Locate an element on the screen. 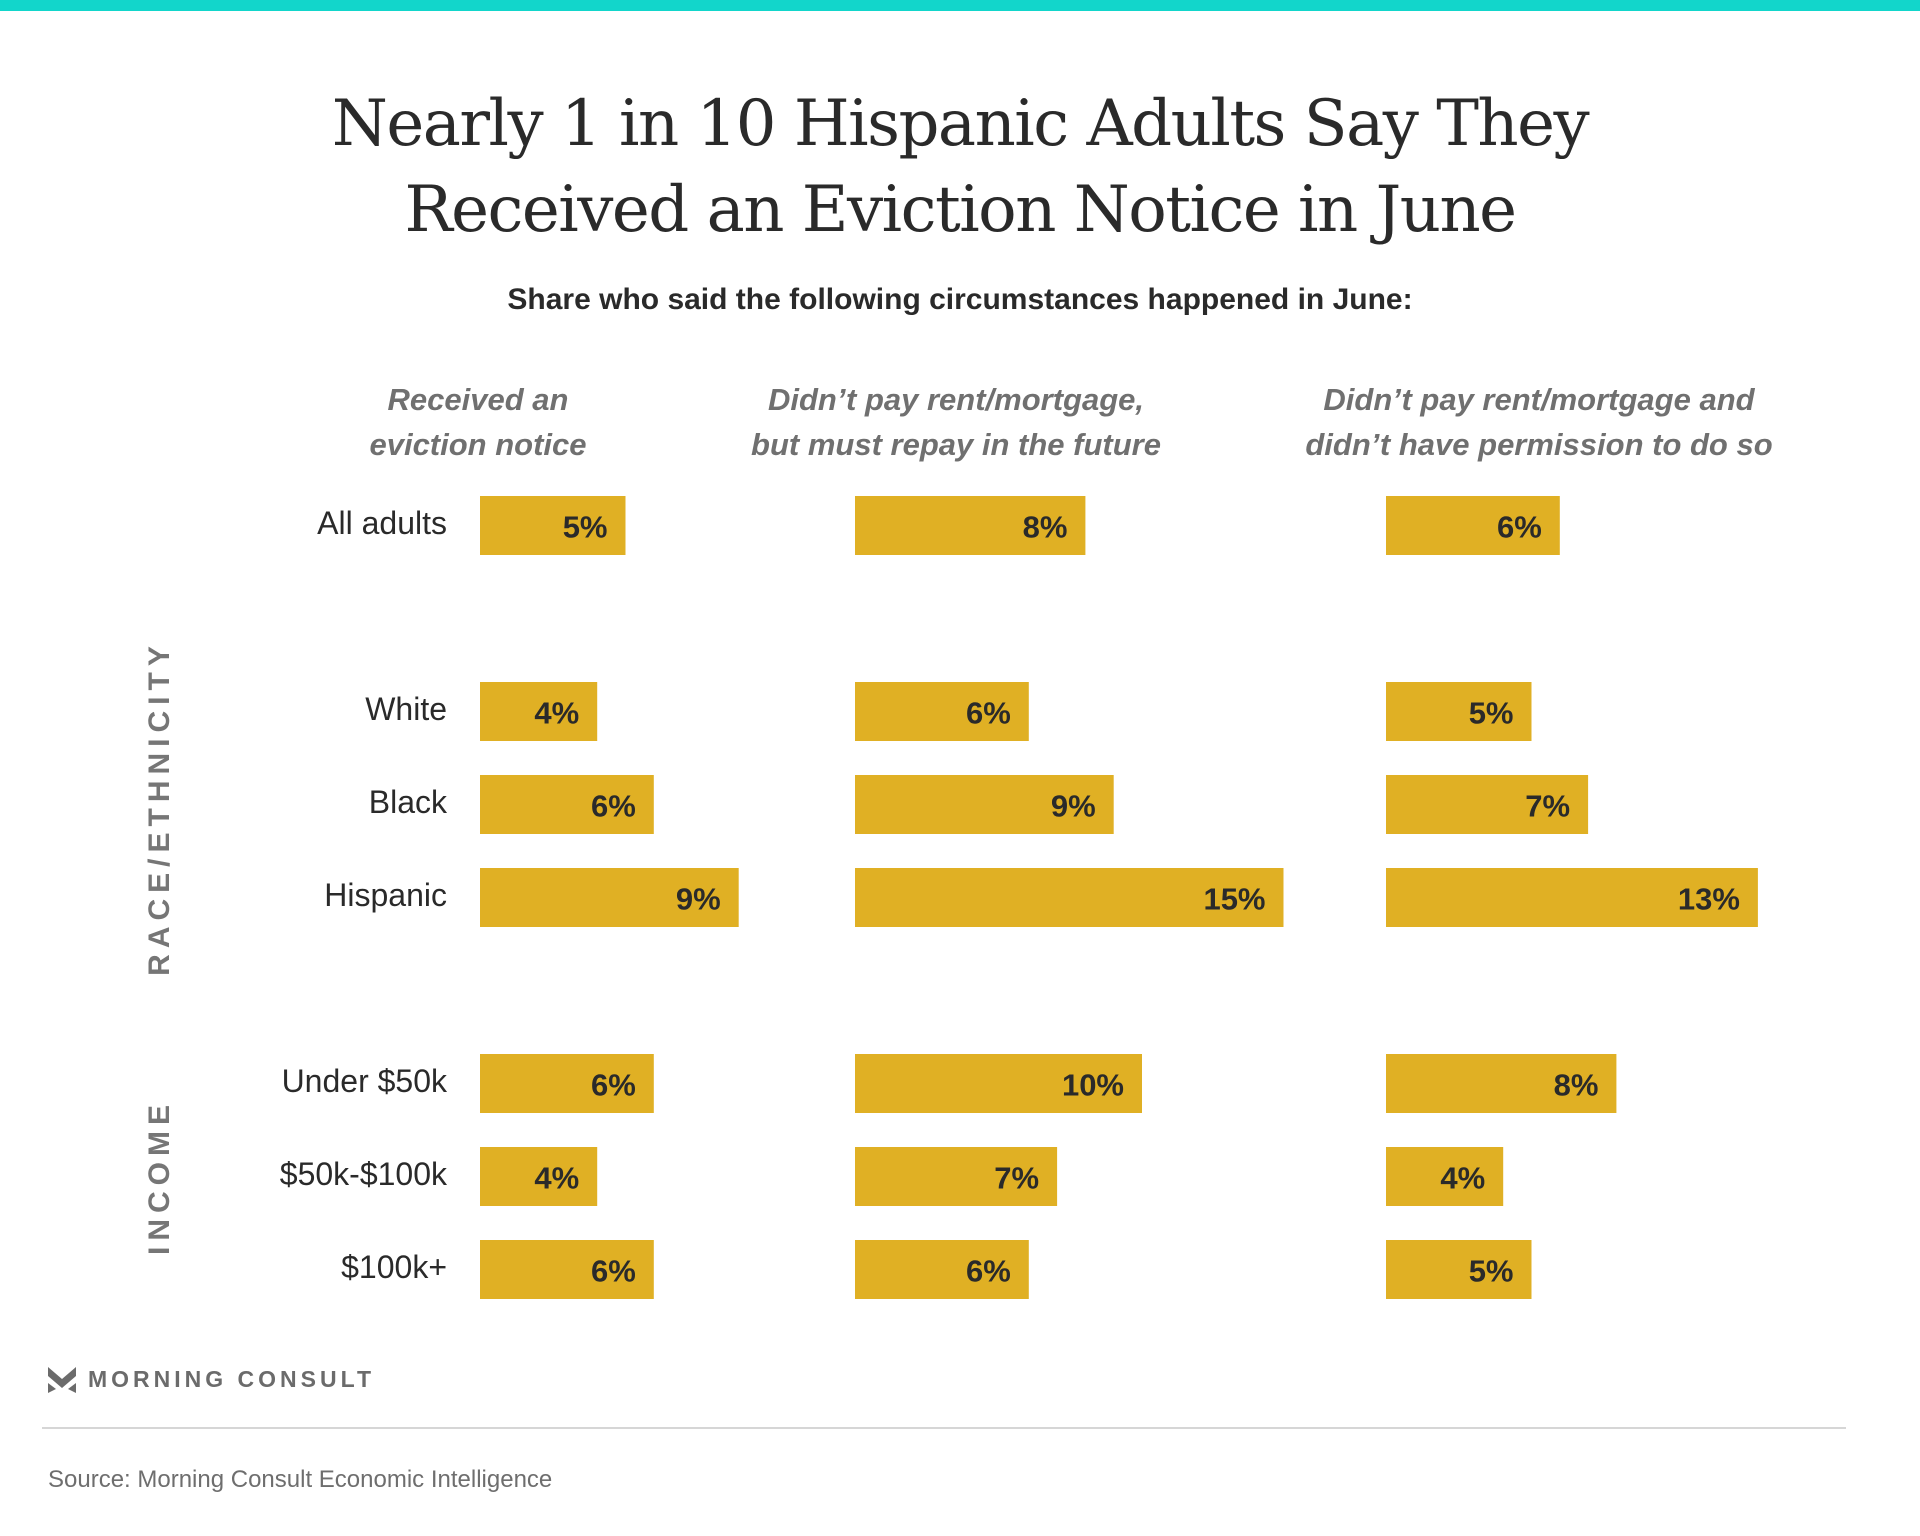 The height and width of the screenshot is (1536, 1920). logo-text: MORNING CONSULT is located at coordinates (232, 1379).